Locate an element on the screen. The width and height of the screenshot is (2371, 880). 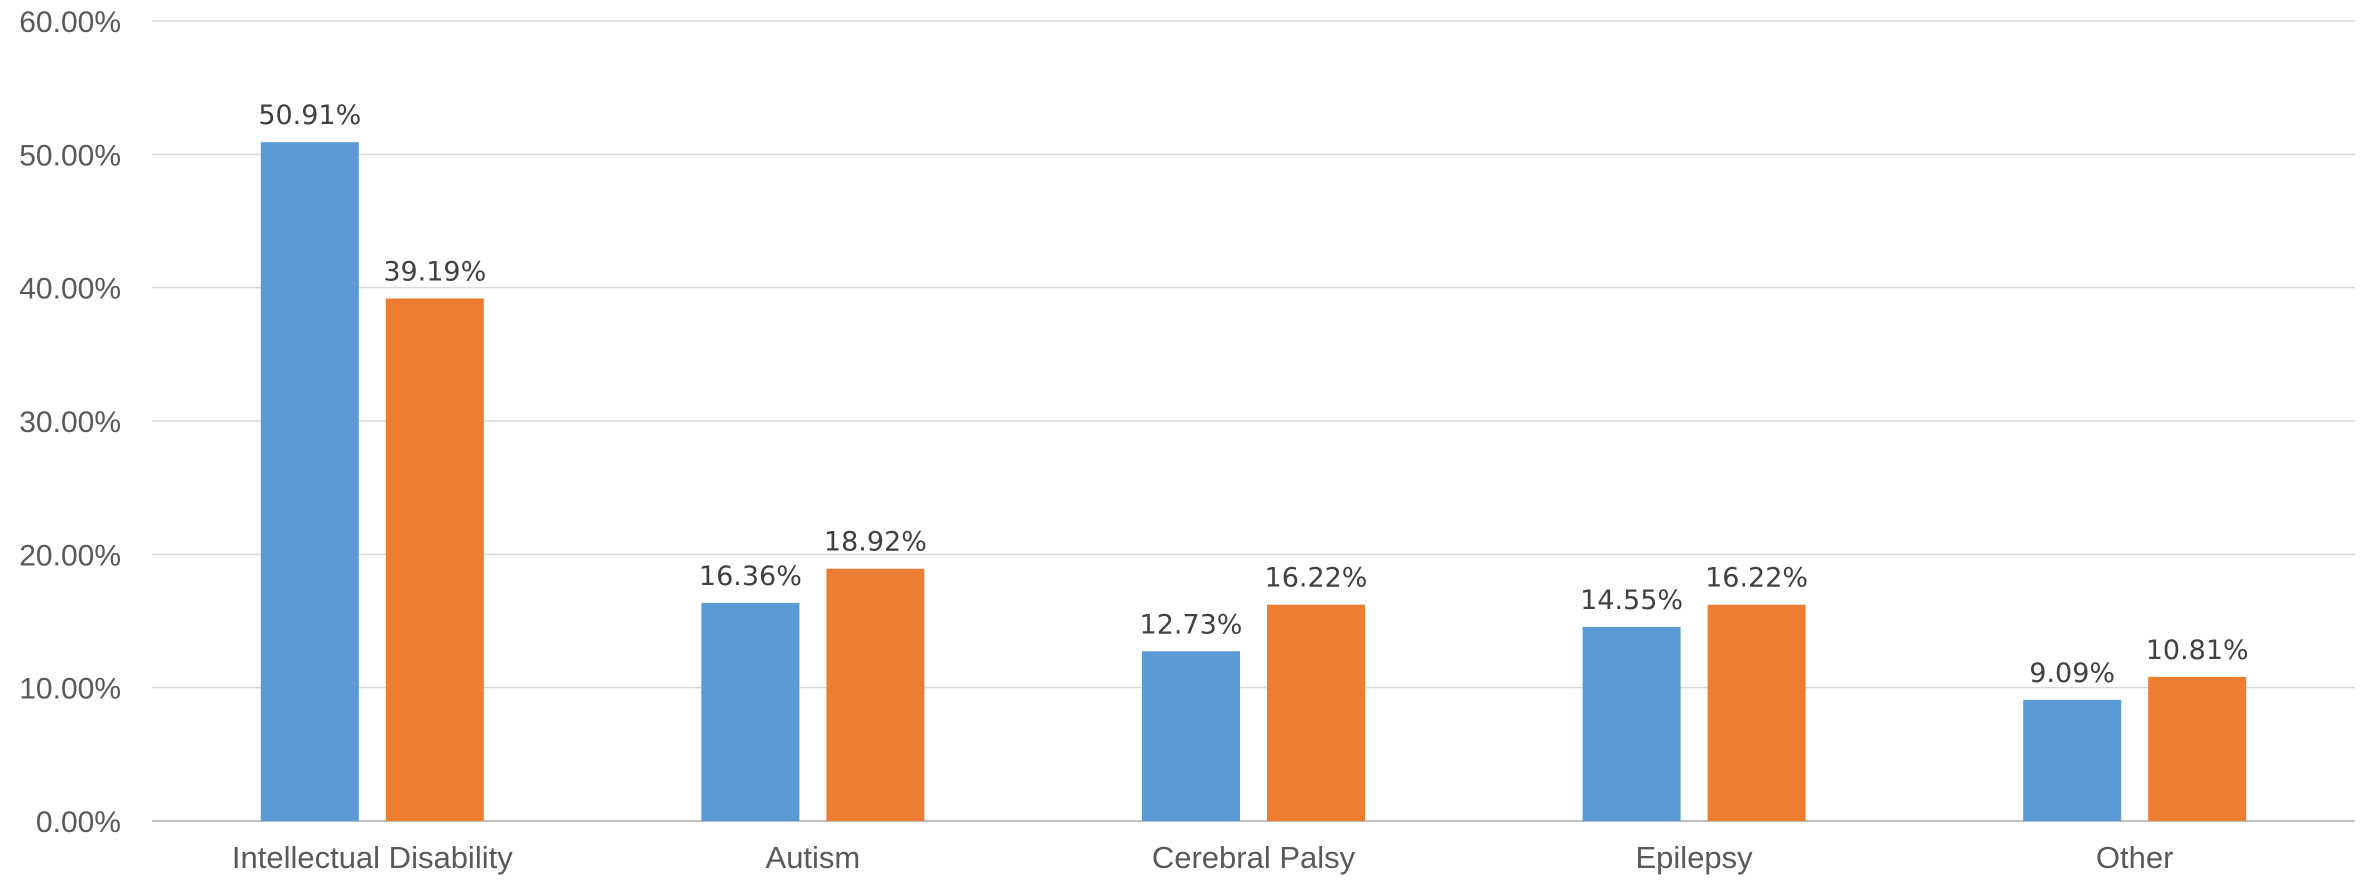
y-tick-label: 0.00% is located at coordinates (78, 822).